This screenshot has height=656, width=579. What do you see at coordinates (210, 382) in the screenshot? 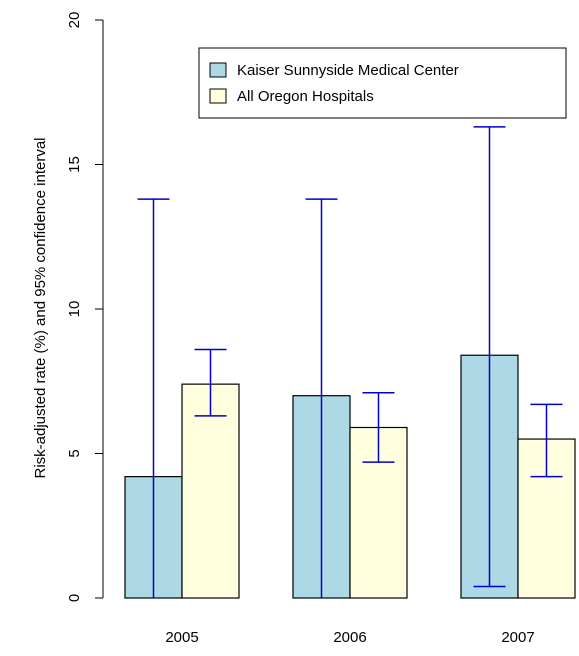
I see `error-bar-oregon-2005` at bounding box center [210, 382].